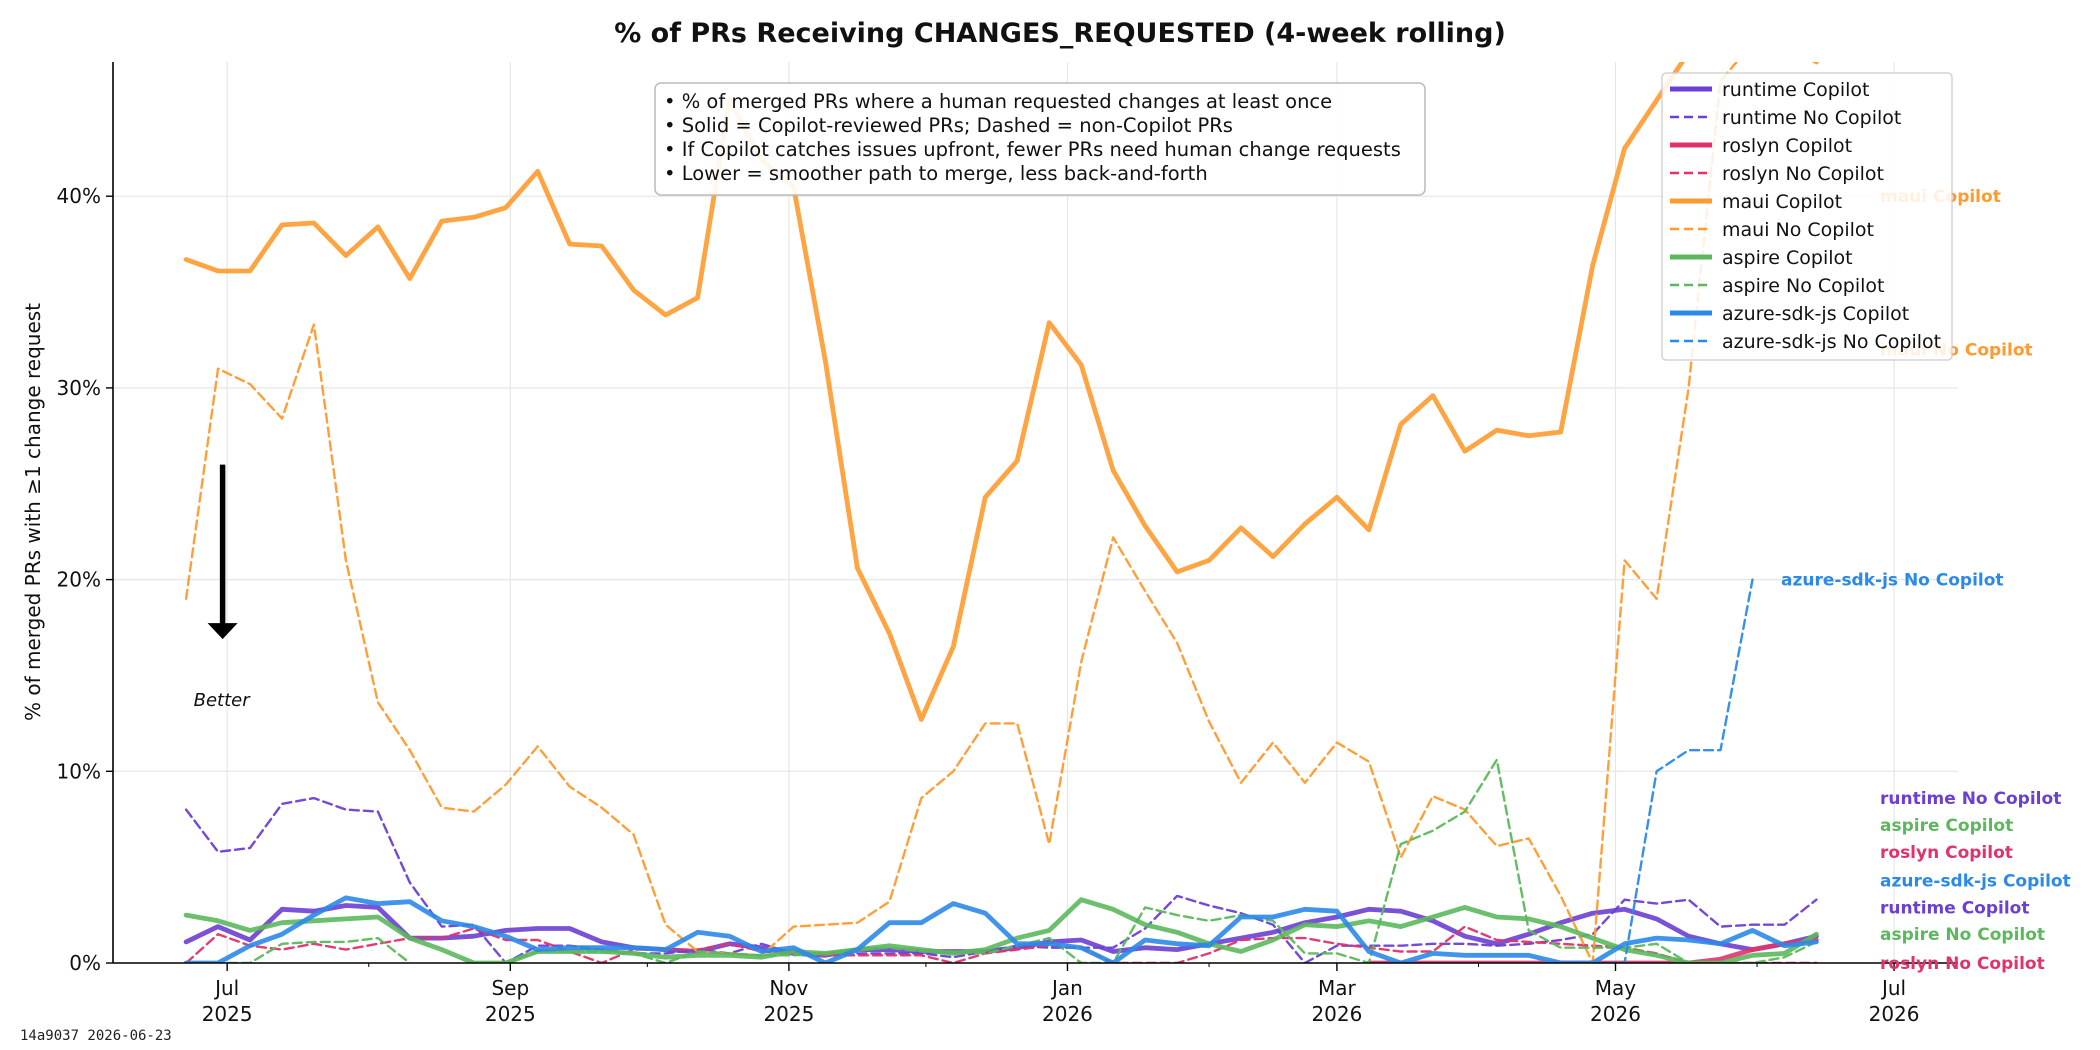 The width and height of the screenshot is (2100, 1050). I want to click on legend-entry: roslyn No Copilot, so click(1803, 174).